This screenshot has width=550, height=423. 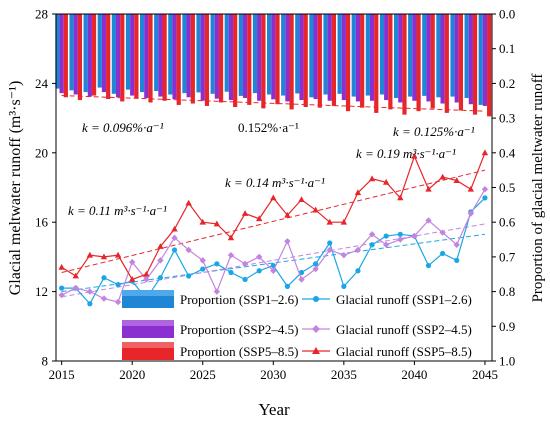 What do you see at coordinates (269, 54) in the screenshot?
I see `bar-proportion-ssp1-2-6-2030` at bounding box center [269, 54].